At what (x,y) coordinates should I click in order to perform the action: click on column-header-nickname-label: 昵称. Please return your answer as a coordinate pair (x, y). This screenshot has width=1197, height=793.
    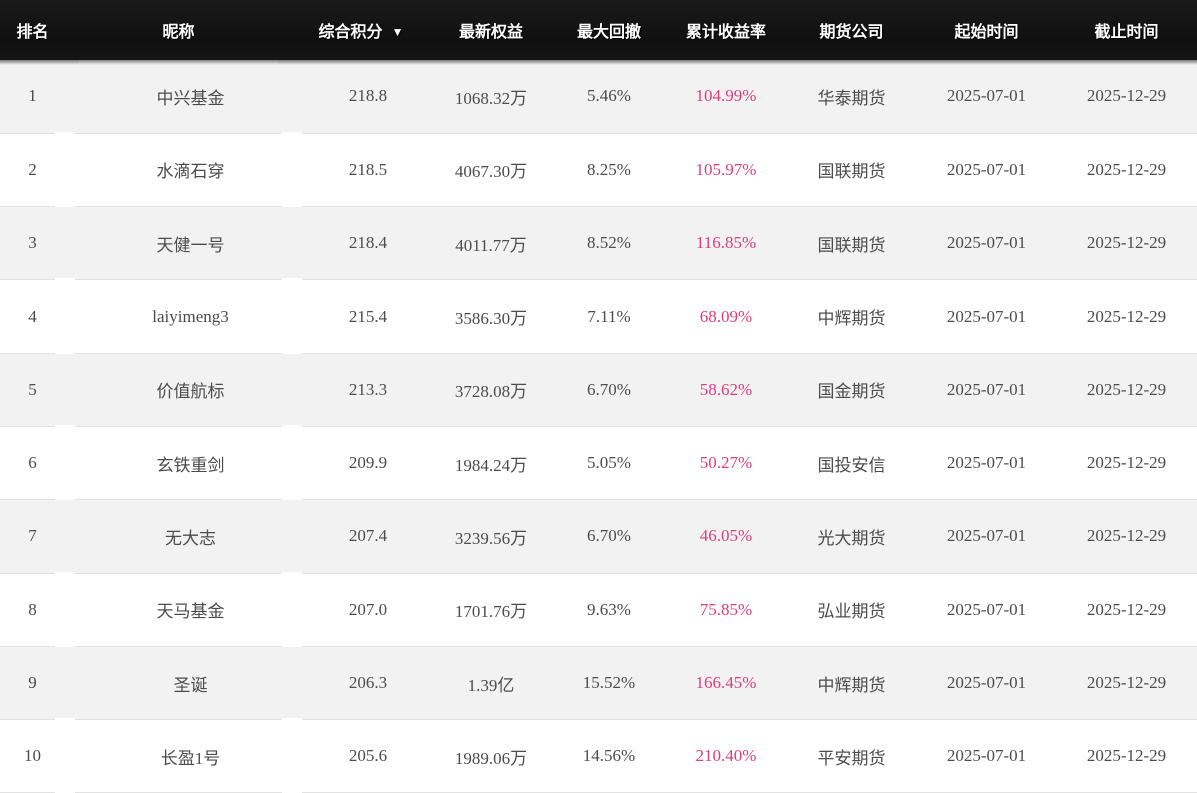
    Looking at the image, I should click on (178, 32).